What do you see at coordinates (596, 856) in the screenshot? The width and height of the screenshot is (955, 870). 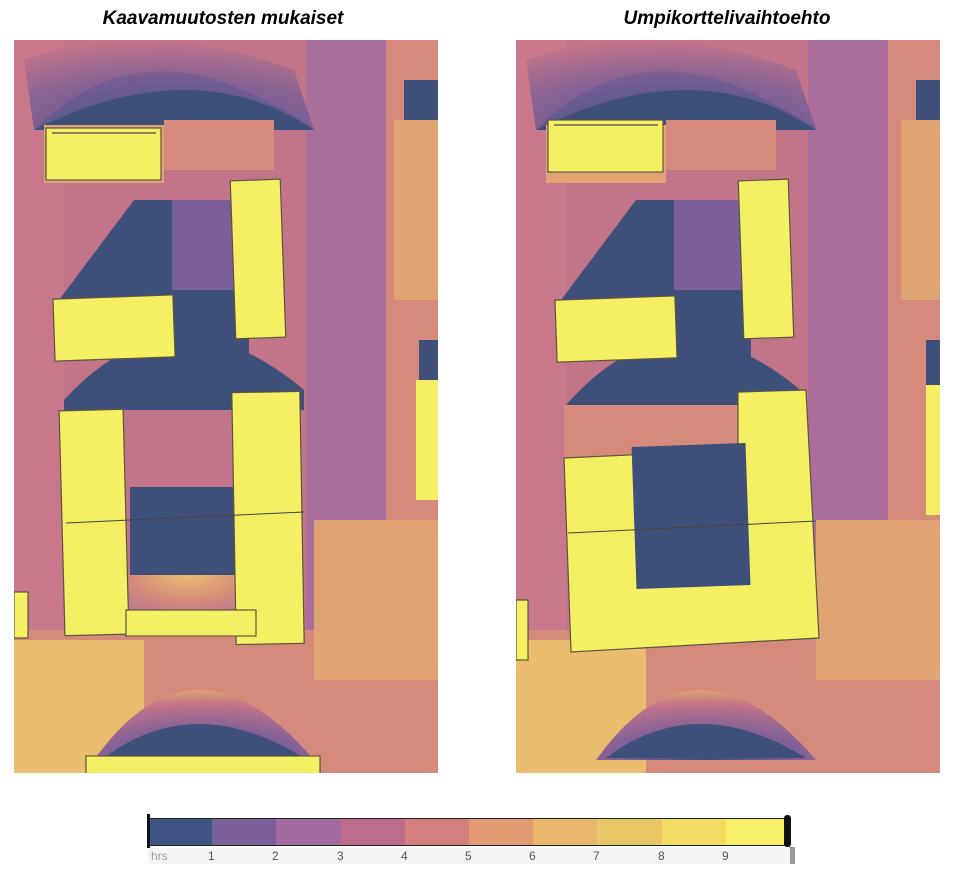 I see `legend-tick-label: 7` at bounding box center [596, 856].